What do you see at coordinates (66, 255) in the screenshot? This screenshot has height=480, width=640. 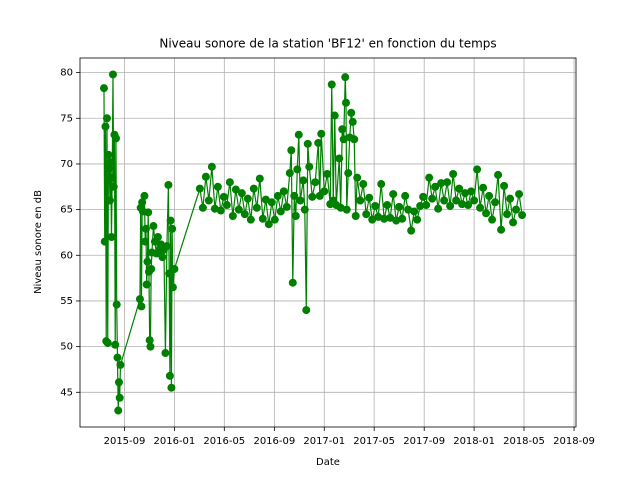 I see `y-tick-label: 60` at bounding box center [66, 255].